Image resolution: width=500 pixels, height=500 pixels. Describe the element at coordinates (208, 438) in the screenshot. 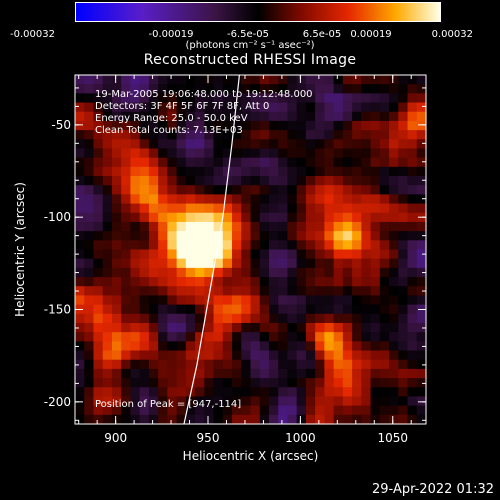

I see `x-tick-label: 950` at that location.